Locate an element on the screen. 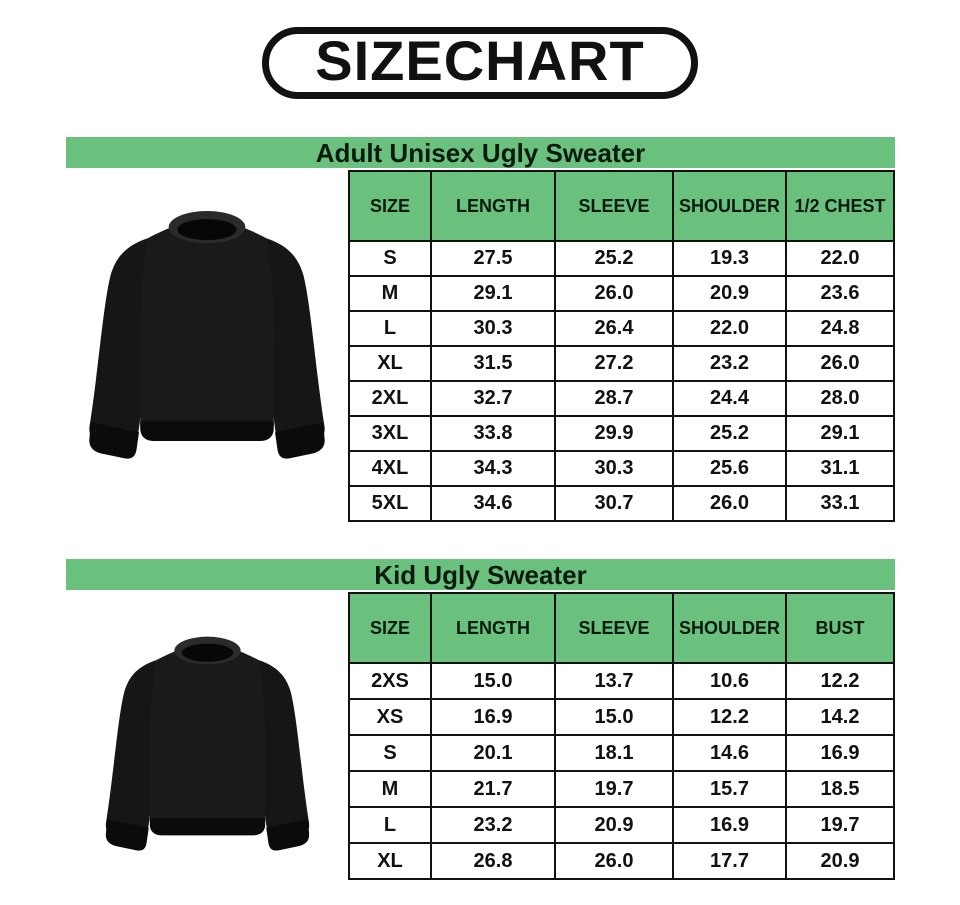 The width and height of the screenshot is (960, 905). title-pill: SIZECHART is located at coordinates (480, 63).